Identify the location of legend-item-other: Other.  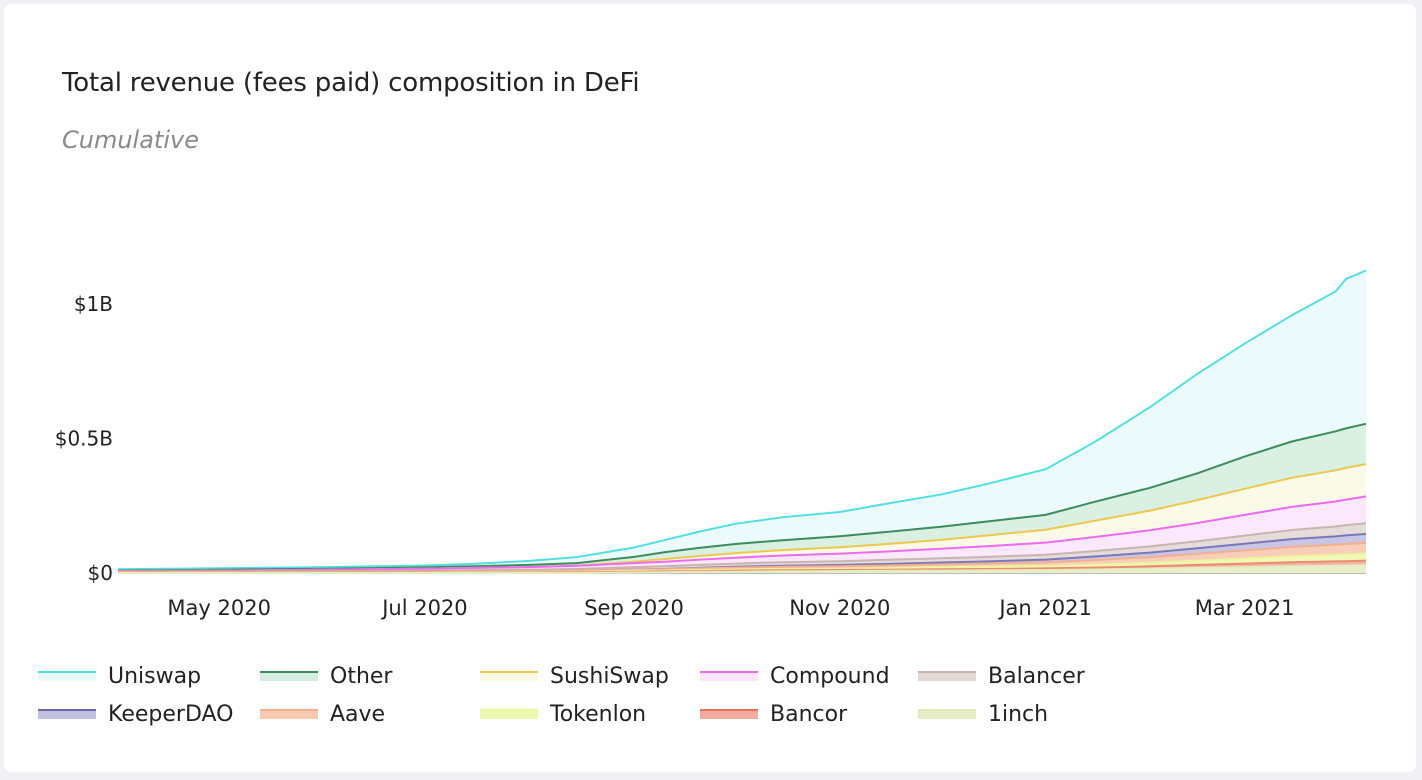
(326, 676).